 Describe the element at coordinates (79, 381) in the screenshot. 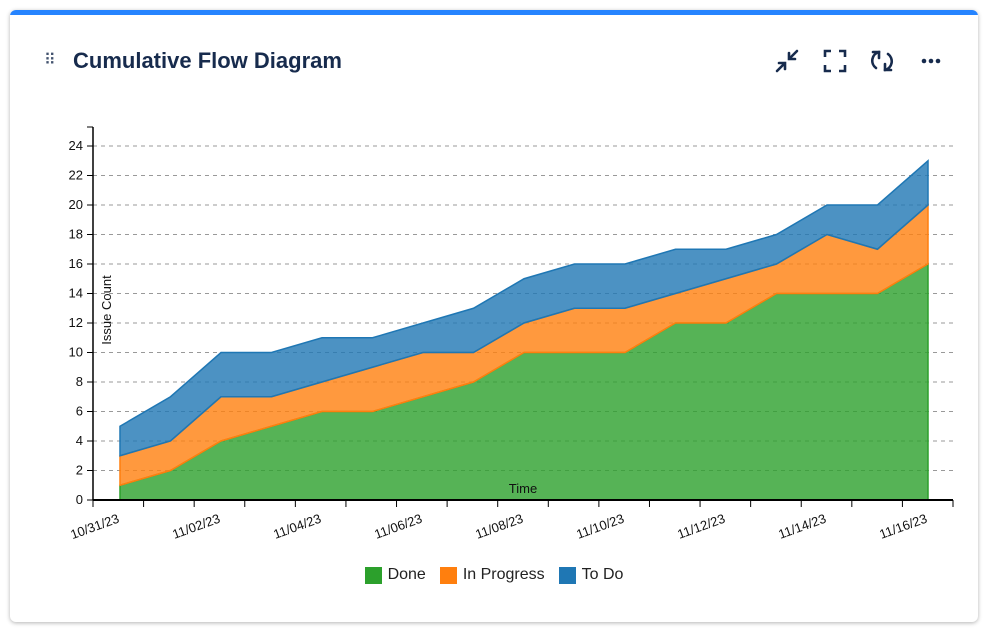

I see `y-tick-label: 8` at that location.